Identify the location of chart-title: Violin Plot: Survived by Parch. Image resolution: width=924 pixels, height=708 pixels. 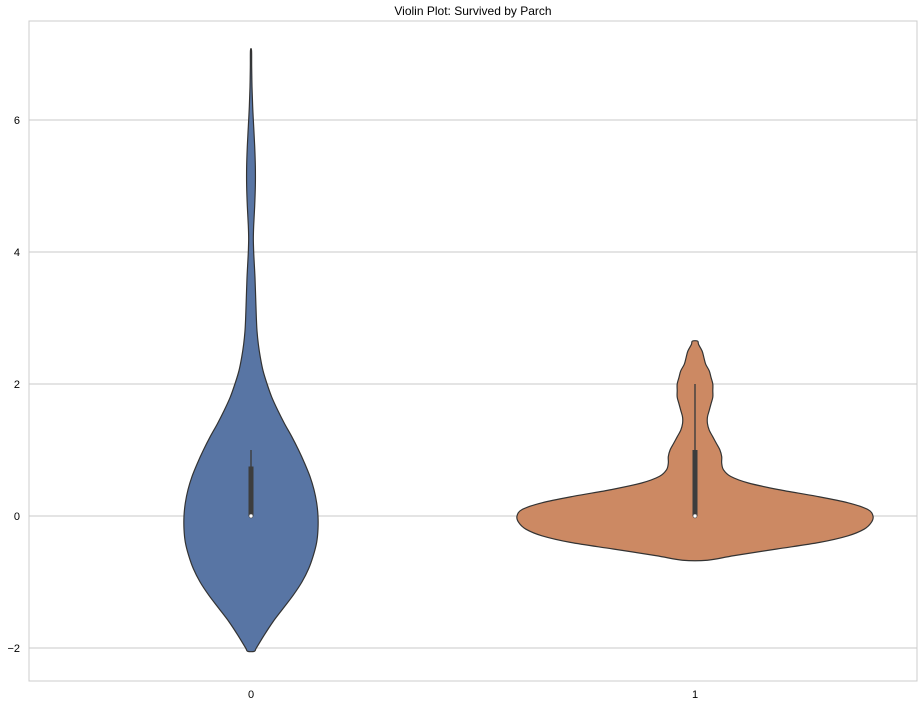
(472, 11).